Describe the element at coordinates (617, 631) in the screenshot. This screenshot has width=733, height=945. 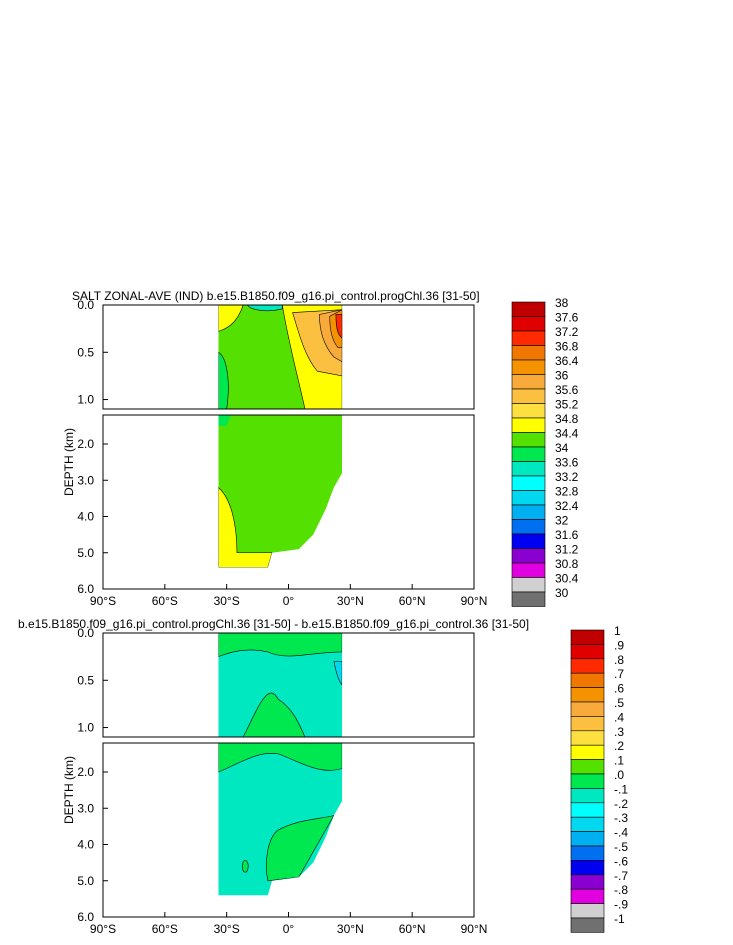
I see `colorbar-label: 1` at that location.